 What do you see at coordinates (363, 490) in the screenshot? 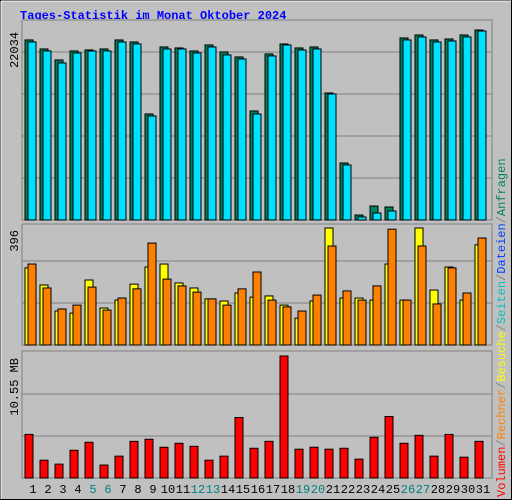
I see `x-tick-label: 23` at bounding box center [363, 490].